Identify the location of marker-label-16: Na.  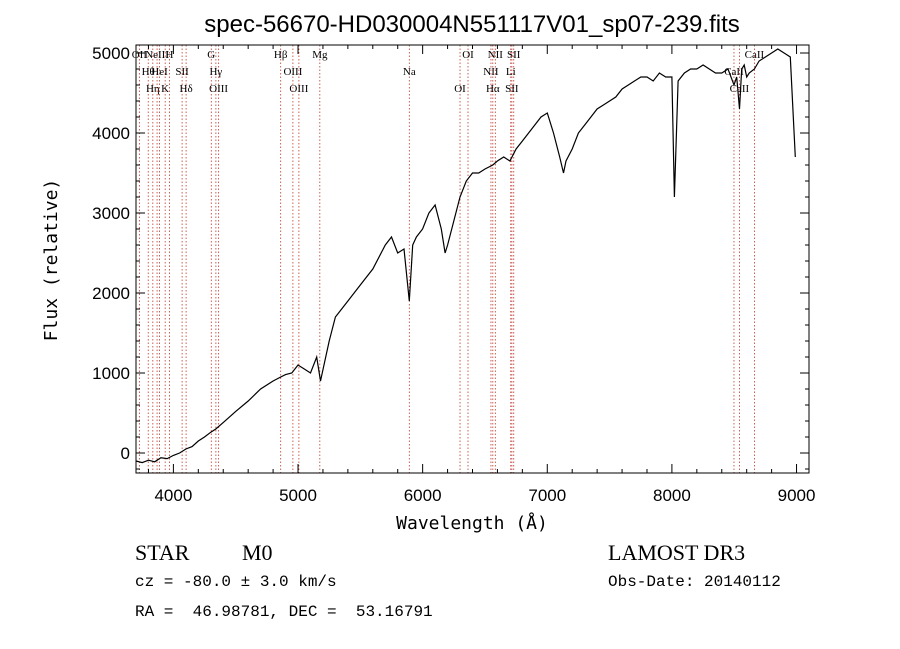
(409, 72).